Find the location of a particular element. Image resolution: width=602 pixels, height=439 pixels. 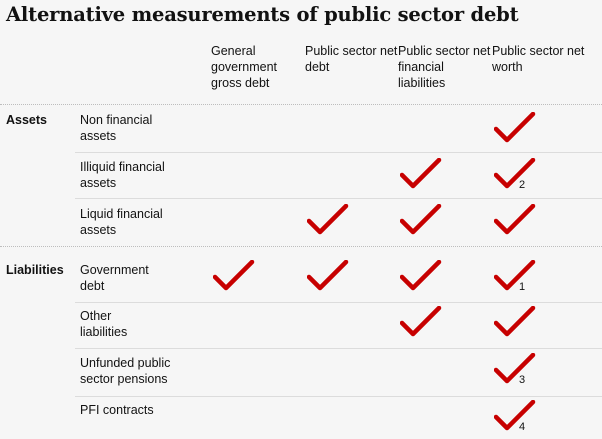

footnote-marker: 3 is located at coordinates (522, 380).